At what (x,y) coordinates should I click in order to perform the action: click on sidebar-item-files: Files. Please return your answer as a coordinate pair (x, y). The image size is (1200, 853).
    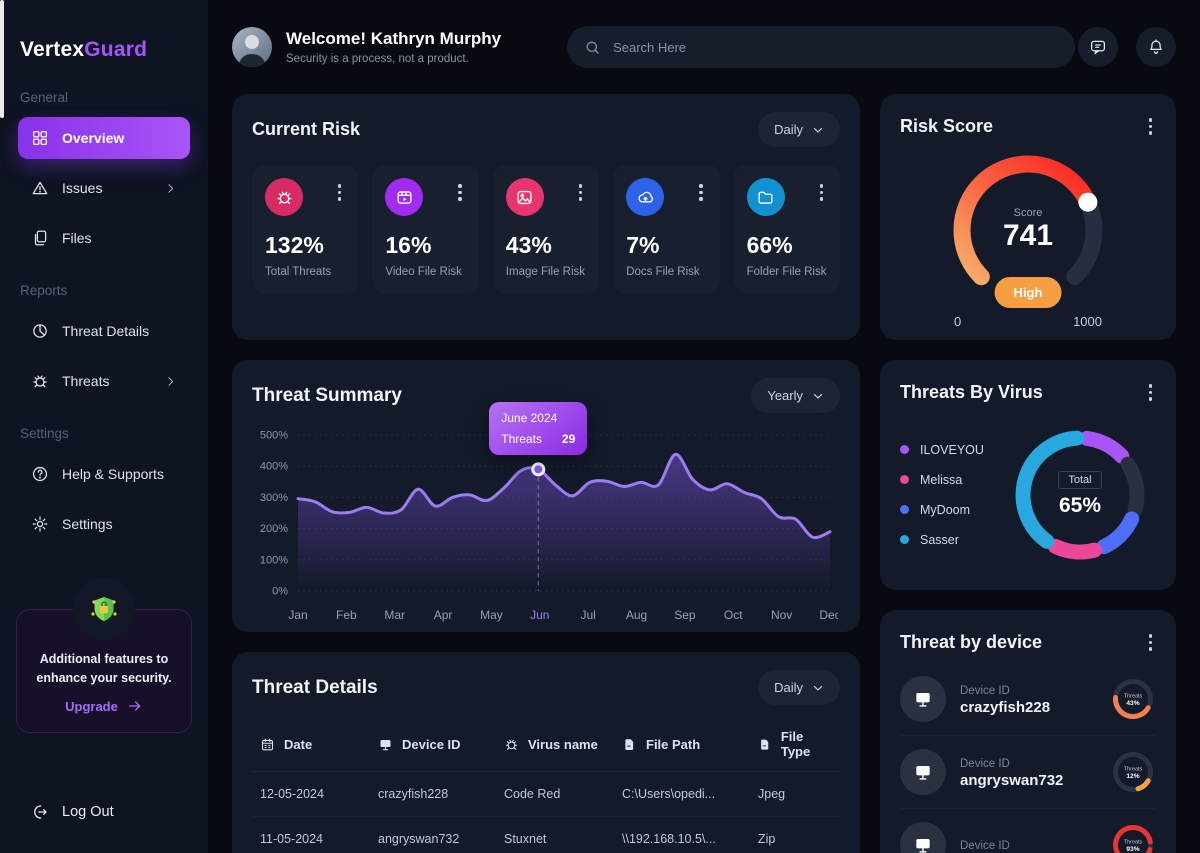
    Looking at the image, I should click on (104, 238).